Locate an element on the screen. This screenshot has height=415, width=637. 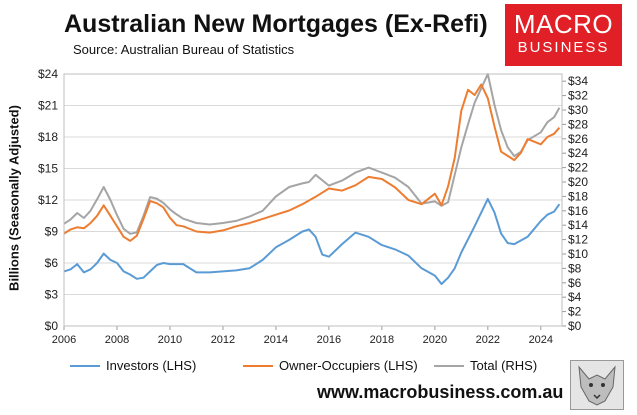
left-axis-ticks: $0 $3 $6 $9 $12 $15 $18 $21 $24 is located at coordinates (48, 200).